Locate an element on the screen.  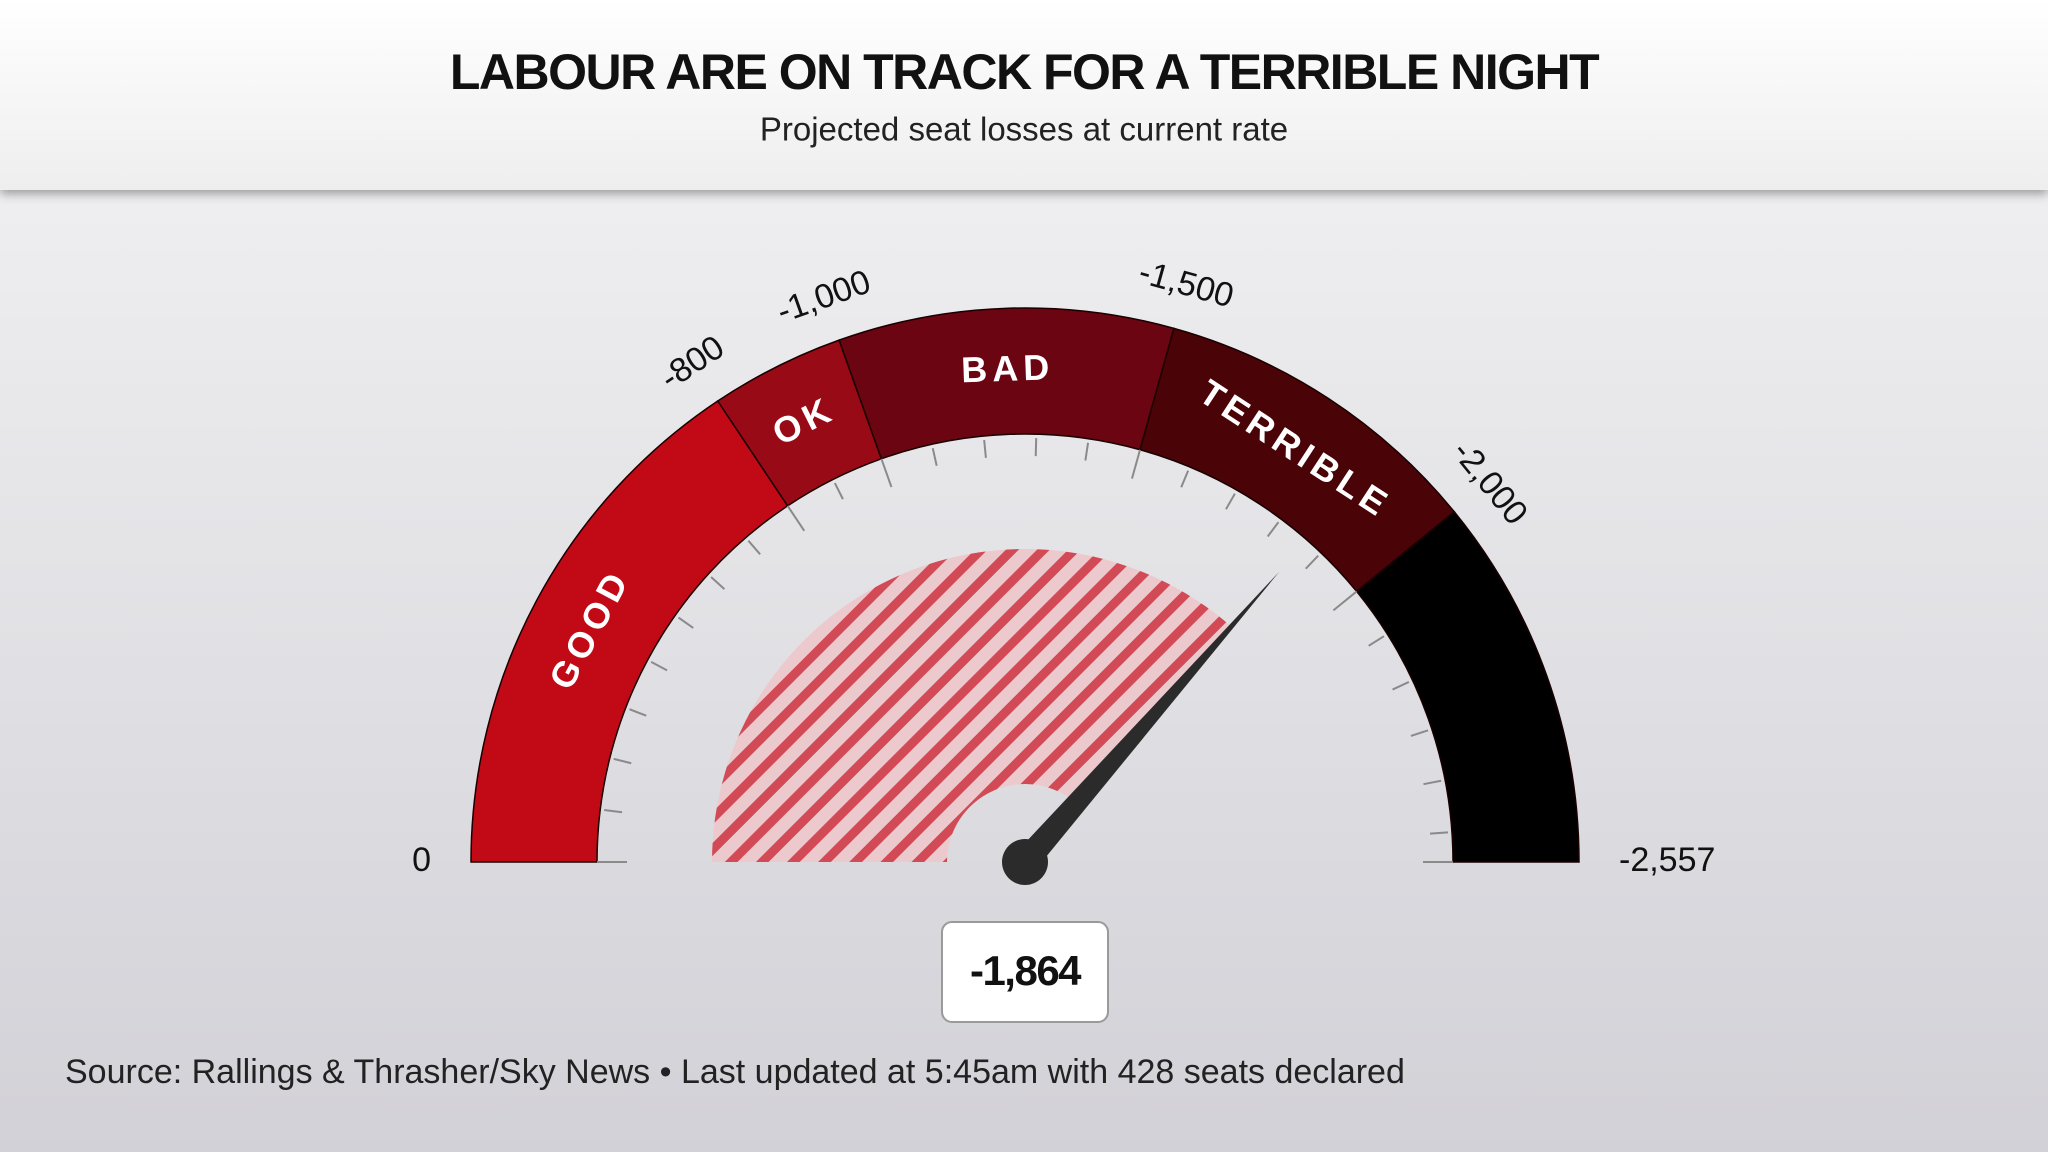
needle-hub is located at coordinates (1025, 862).